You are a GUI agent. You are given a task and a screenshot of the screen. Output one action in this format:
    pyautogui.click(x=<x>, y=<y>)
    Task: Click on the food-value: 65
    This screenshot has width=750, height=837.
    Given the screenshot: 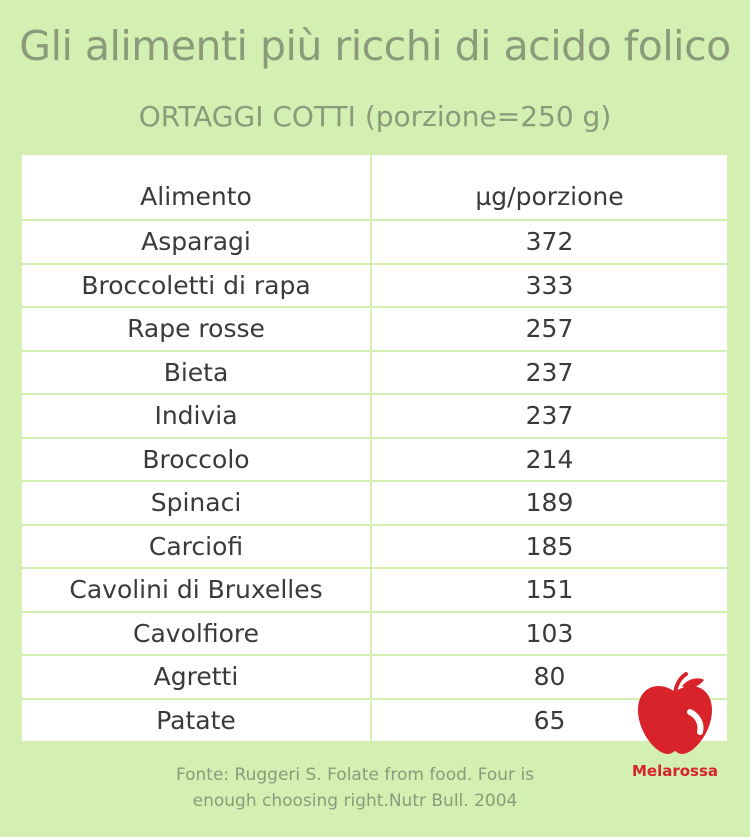 What is the action you would take?
    pyautogui.click(x=549, y=720)
    